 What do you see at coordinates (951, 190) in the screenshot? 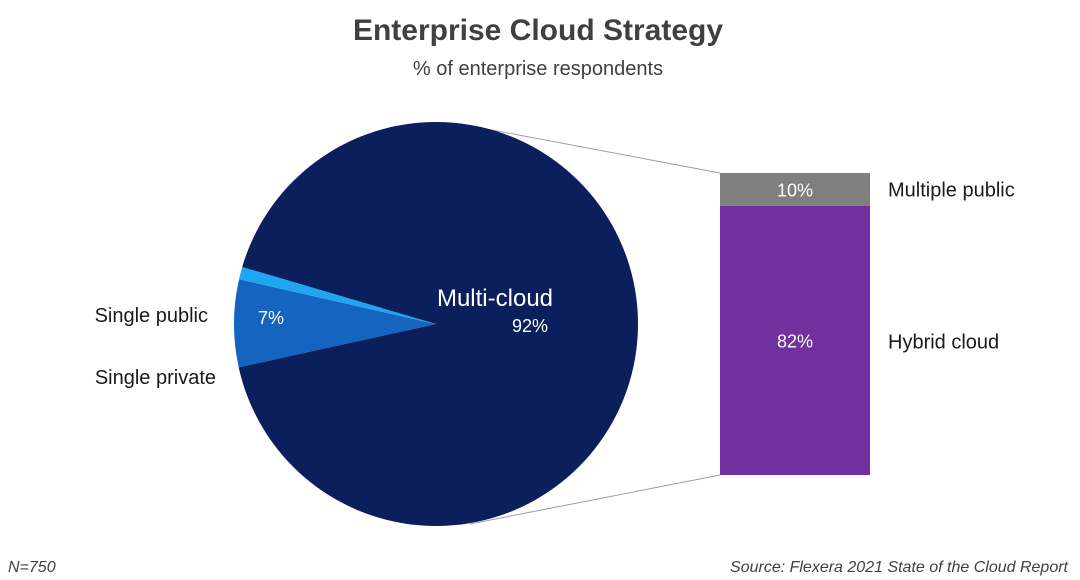
I see `bar-label-multiple-public: Multiple public` at bounding box center [951, 190].